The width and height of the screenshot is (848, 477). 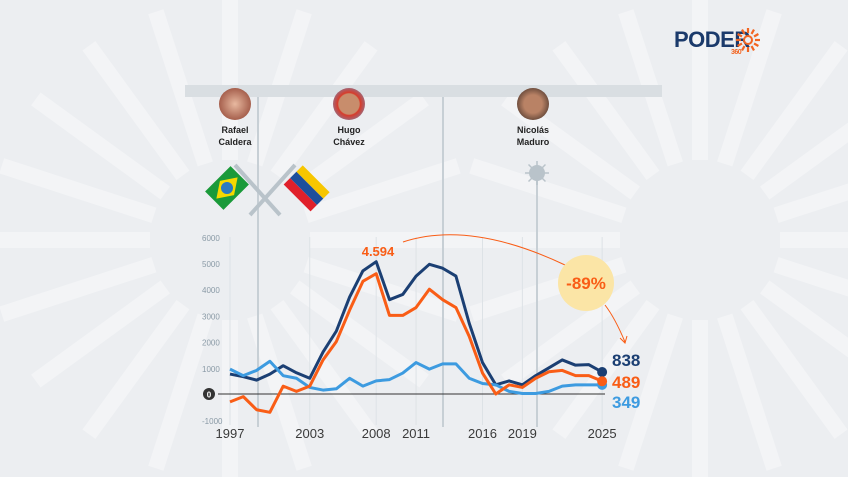 I want to click on x-tick-label: 2016, so click(x=482, y=433).